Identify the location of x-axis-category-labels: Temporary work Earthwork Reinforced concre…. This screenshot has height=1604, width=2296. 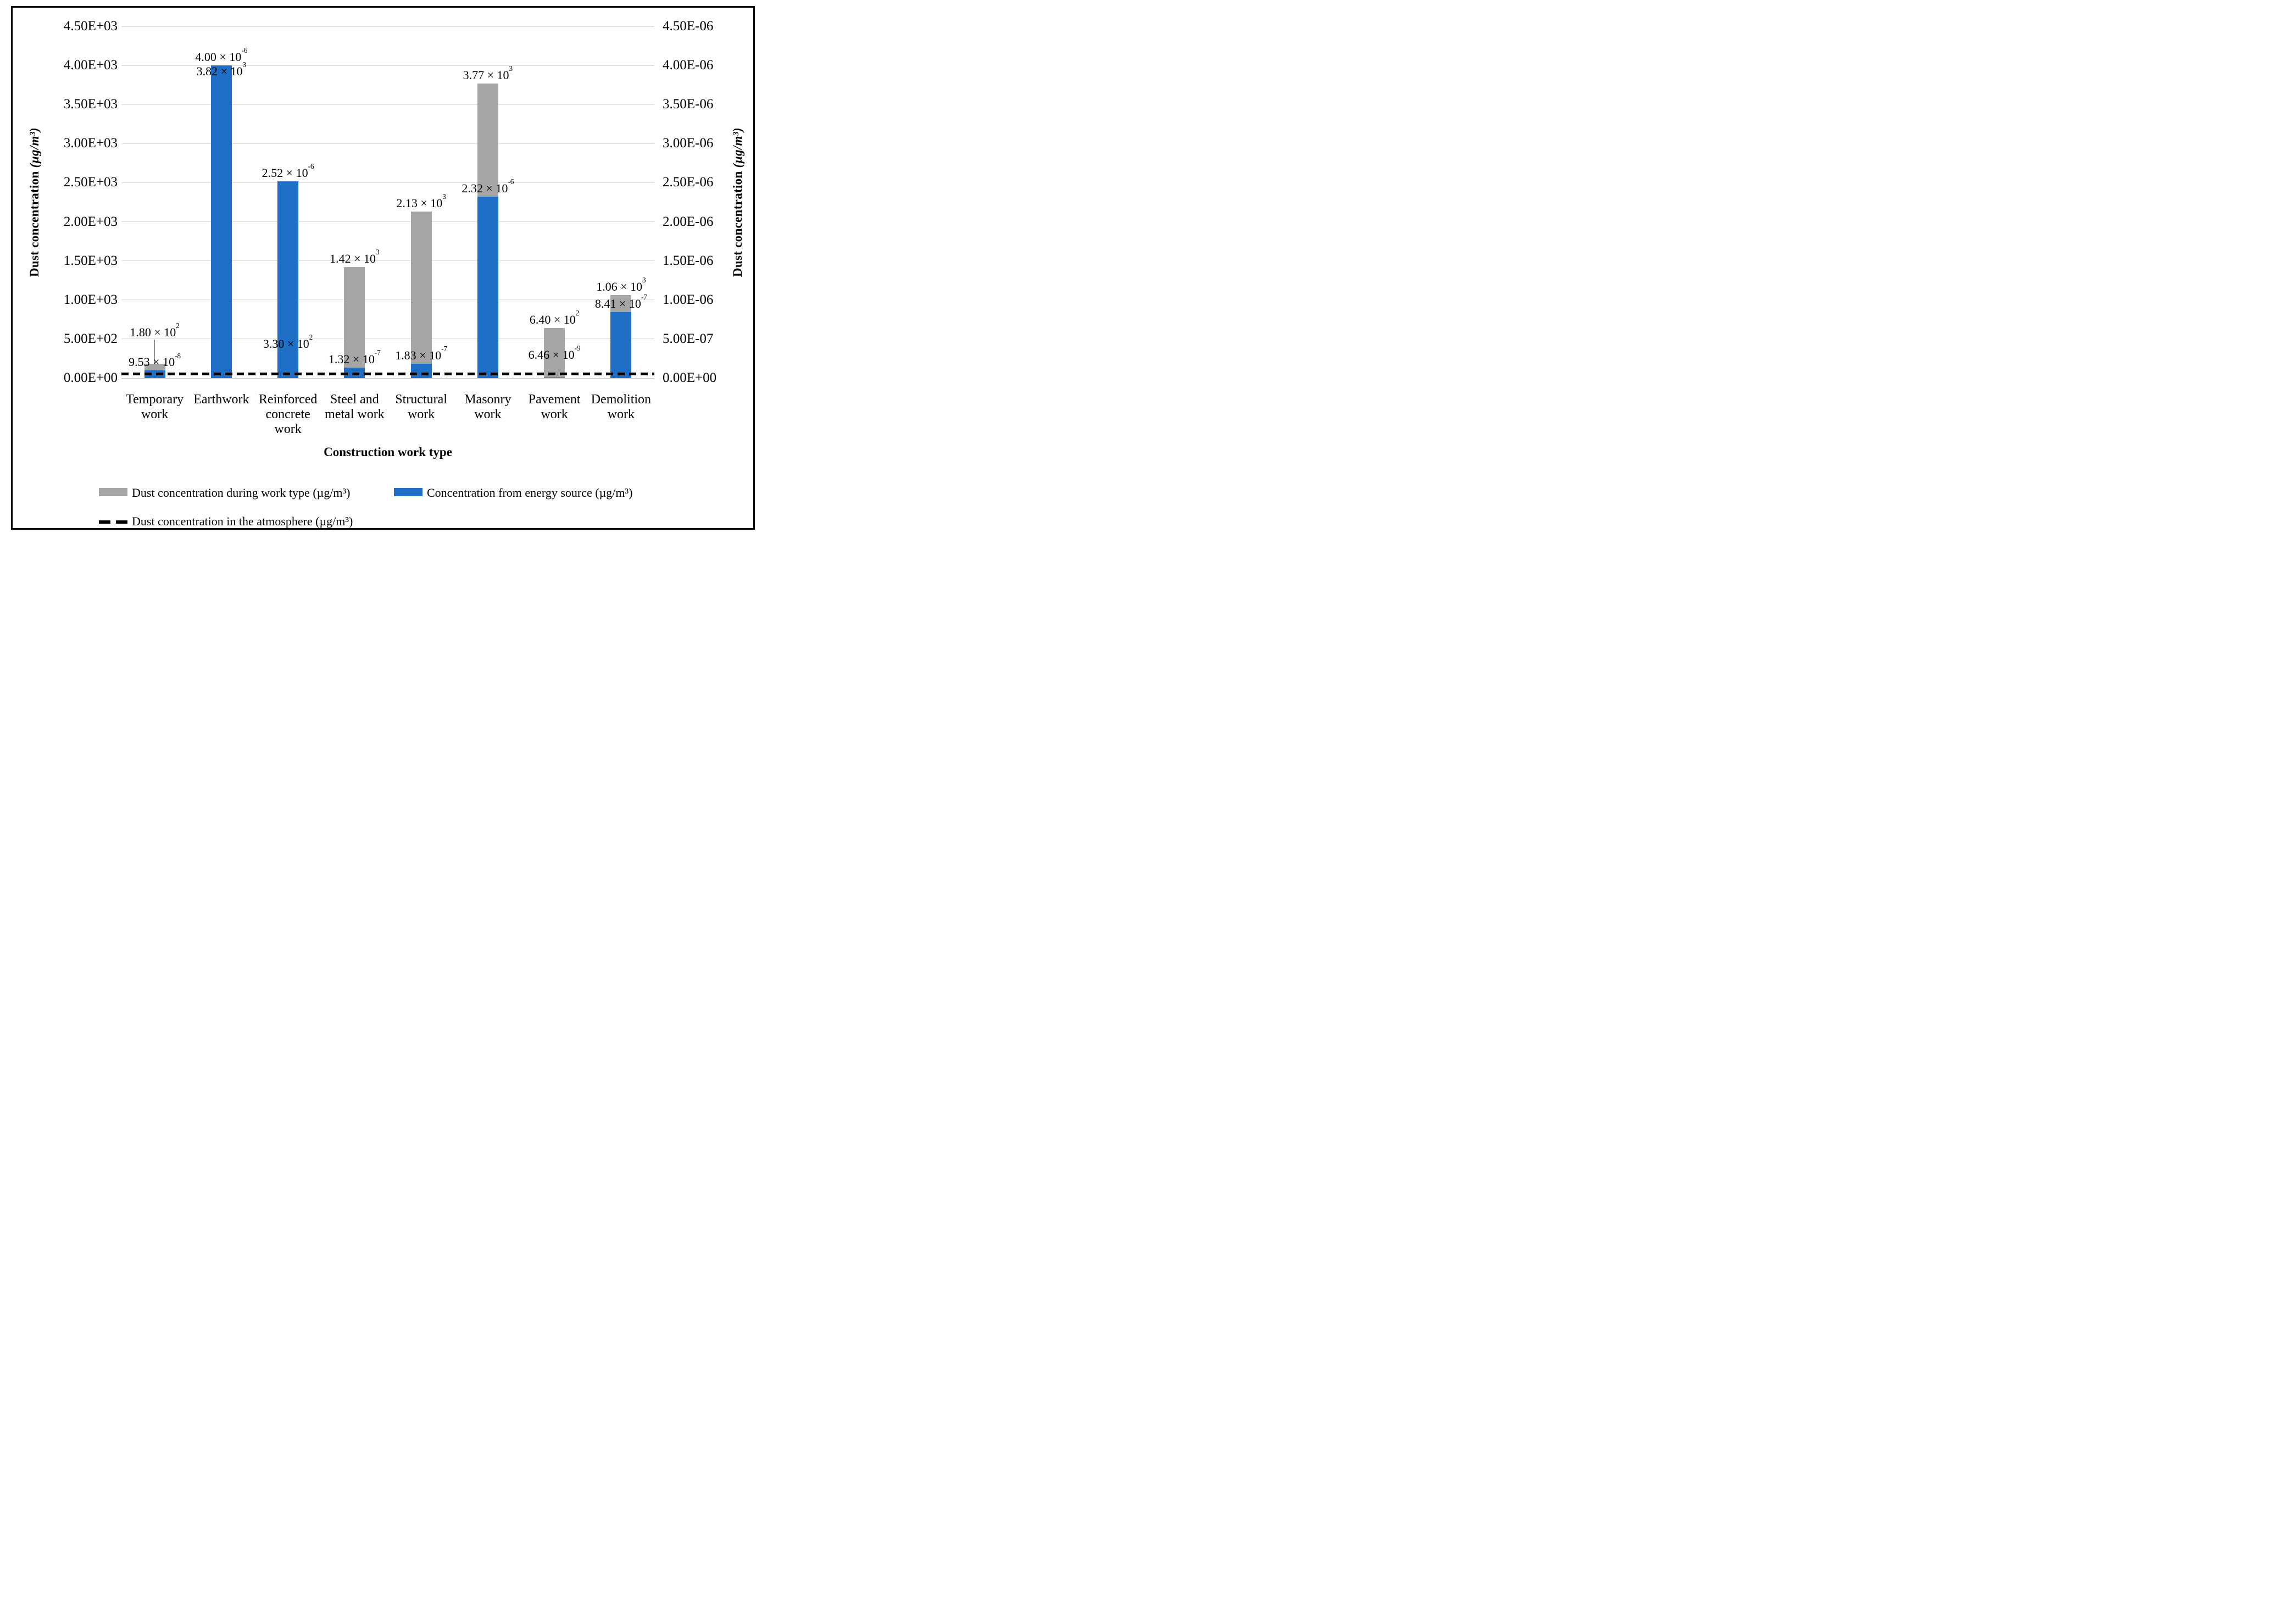
(387, 417).